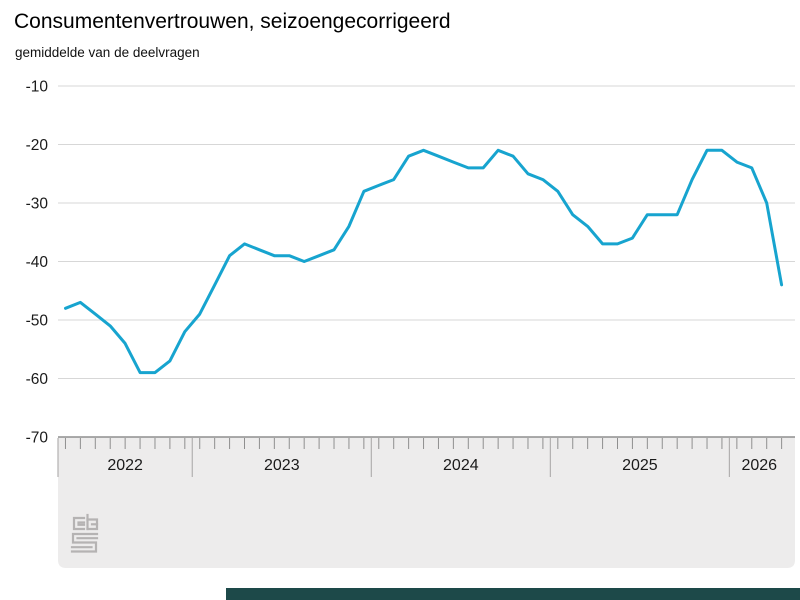  I want to click on x-axis-year-label: 2026, so click(759, 465).